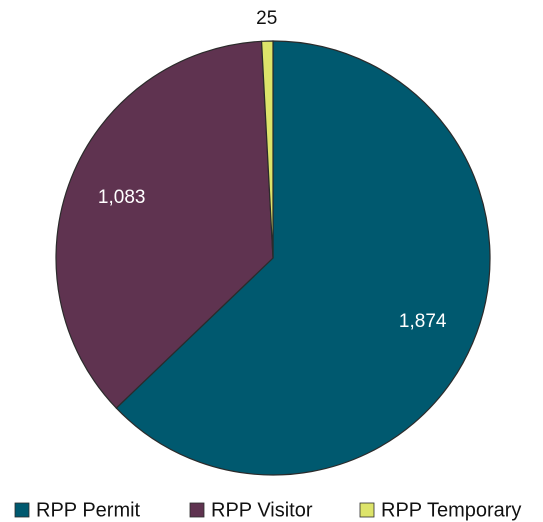  Describe the element at coordinates (88, 510) in the screenshot. I see `legend-label: RPP Permit` at that location.